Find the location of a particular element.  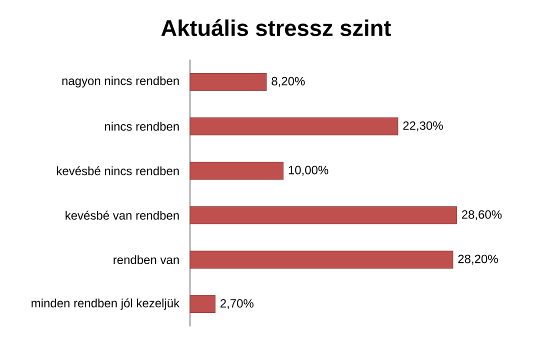

chart-title: Aktuális stressz szint is located at coordinates (276, 27).